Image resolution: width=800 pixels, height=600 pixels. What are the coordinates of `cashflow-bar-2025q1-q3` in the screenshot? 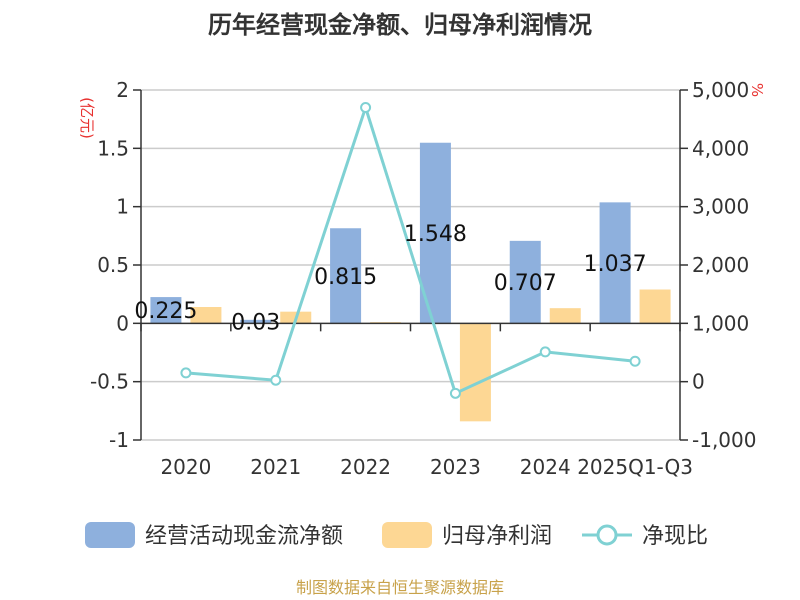 It's located at (615, 263).